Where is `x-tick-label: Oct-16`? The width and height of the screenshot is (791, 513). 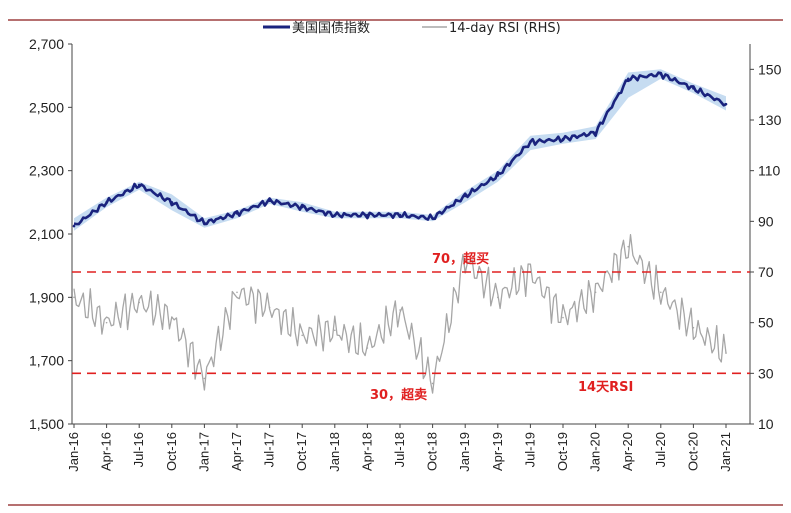
x-tick-label: Oct-16 is located at coordinates (171, 451).